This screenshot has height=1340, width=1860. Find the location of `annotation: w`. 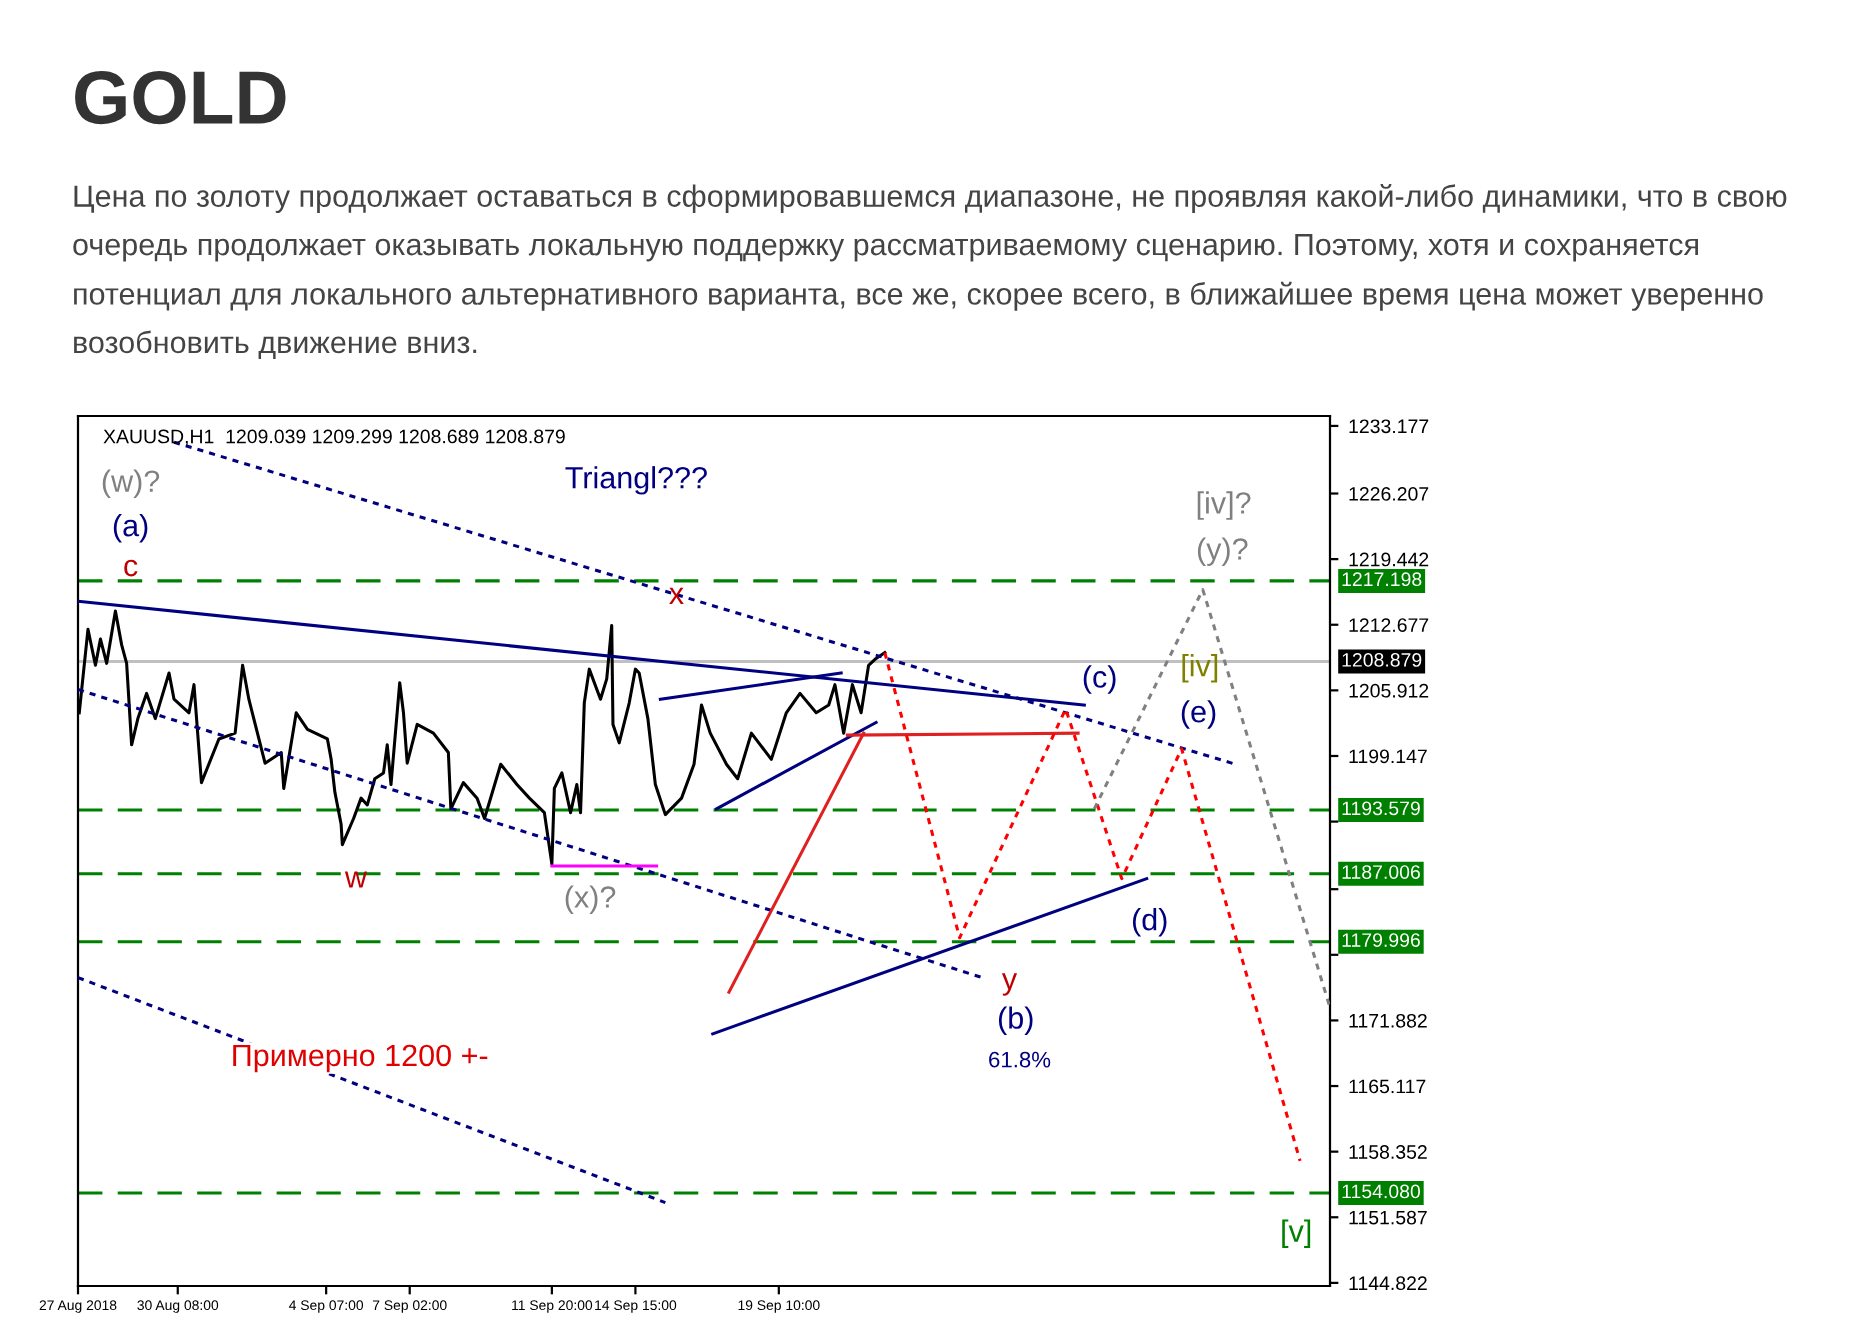

annotation: w is located at coordinates (356, 879).